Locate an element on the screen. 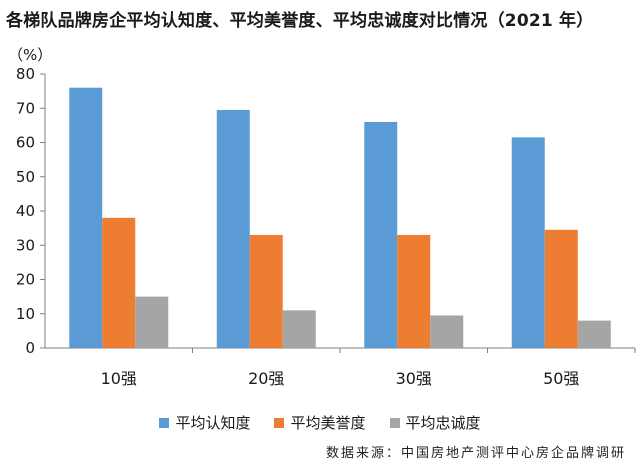  y-tick-label: 80 is located at coordinates (25, 74).